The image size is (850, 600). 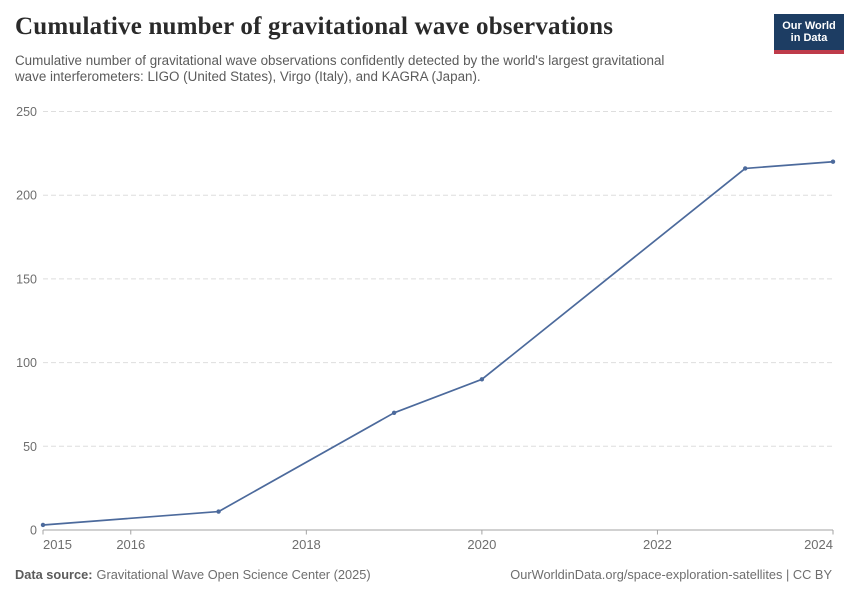 What do you see at coordinates (30, 447) in the screenshot?
I see `y-axis-tick-label: 50` at bounding box center [30, 447].